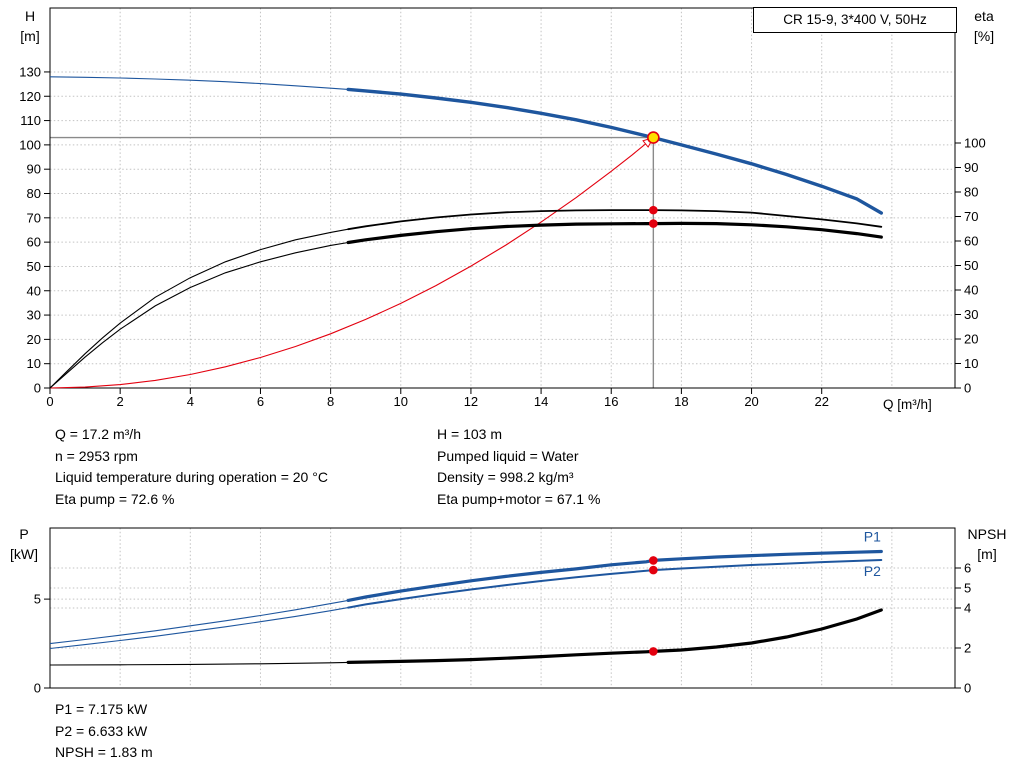 The image size is (1024, 781). Describe the element at coordinates (469, 434) in the screenshot. I see `h-value: H = 103 m` at that location.